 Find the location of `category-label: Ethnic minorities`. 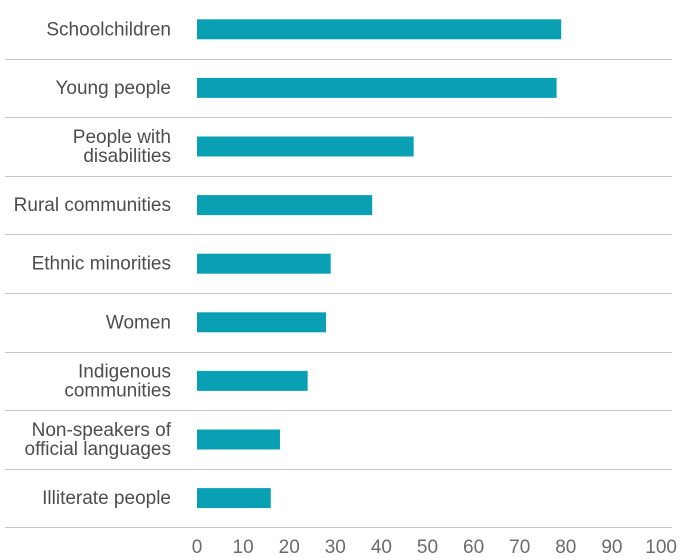

category-label: Ethnic minorities is located at coordinates (101, 264).